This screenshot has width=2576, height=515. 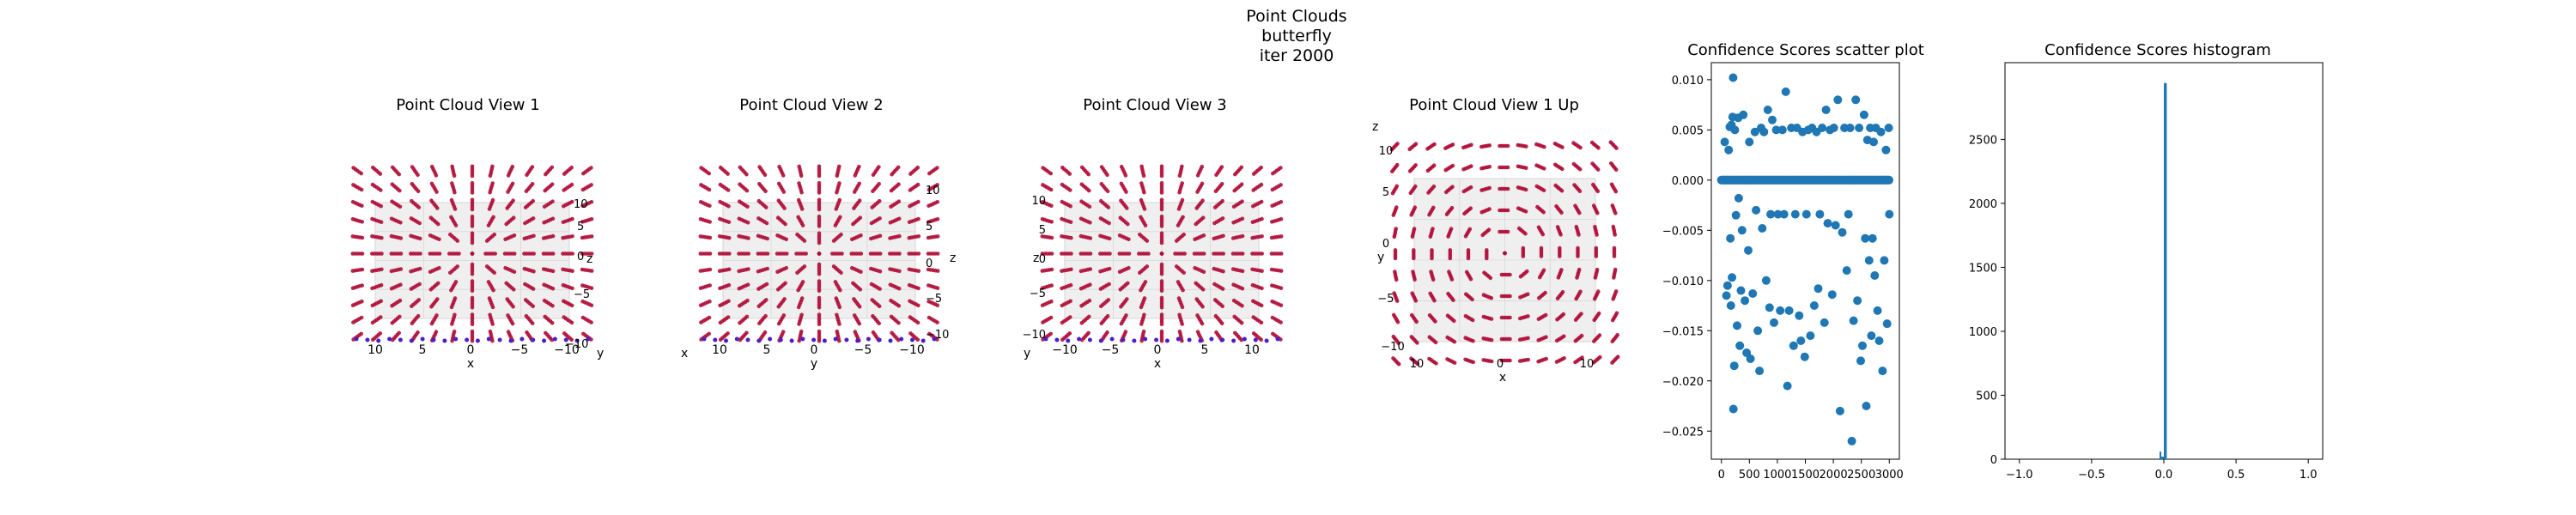 I want to click on figure-title-line-2: butterfly, so click(x=1297, y=36).